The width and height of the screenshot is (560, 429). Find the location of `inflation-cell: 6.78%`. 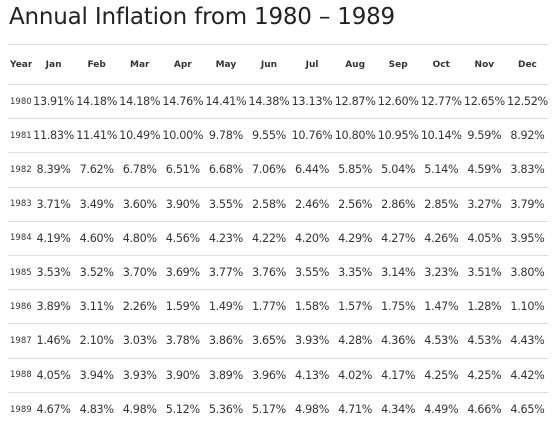

inflation-cell: 6.78% is located at coordinates (139, 170).